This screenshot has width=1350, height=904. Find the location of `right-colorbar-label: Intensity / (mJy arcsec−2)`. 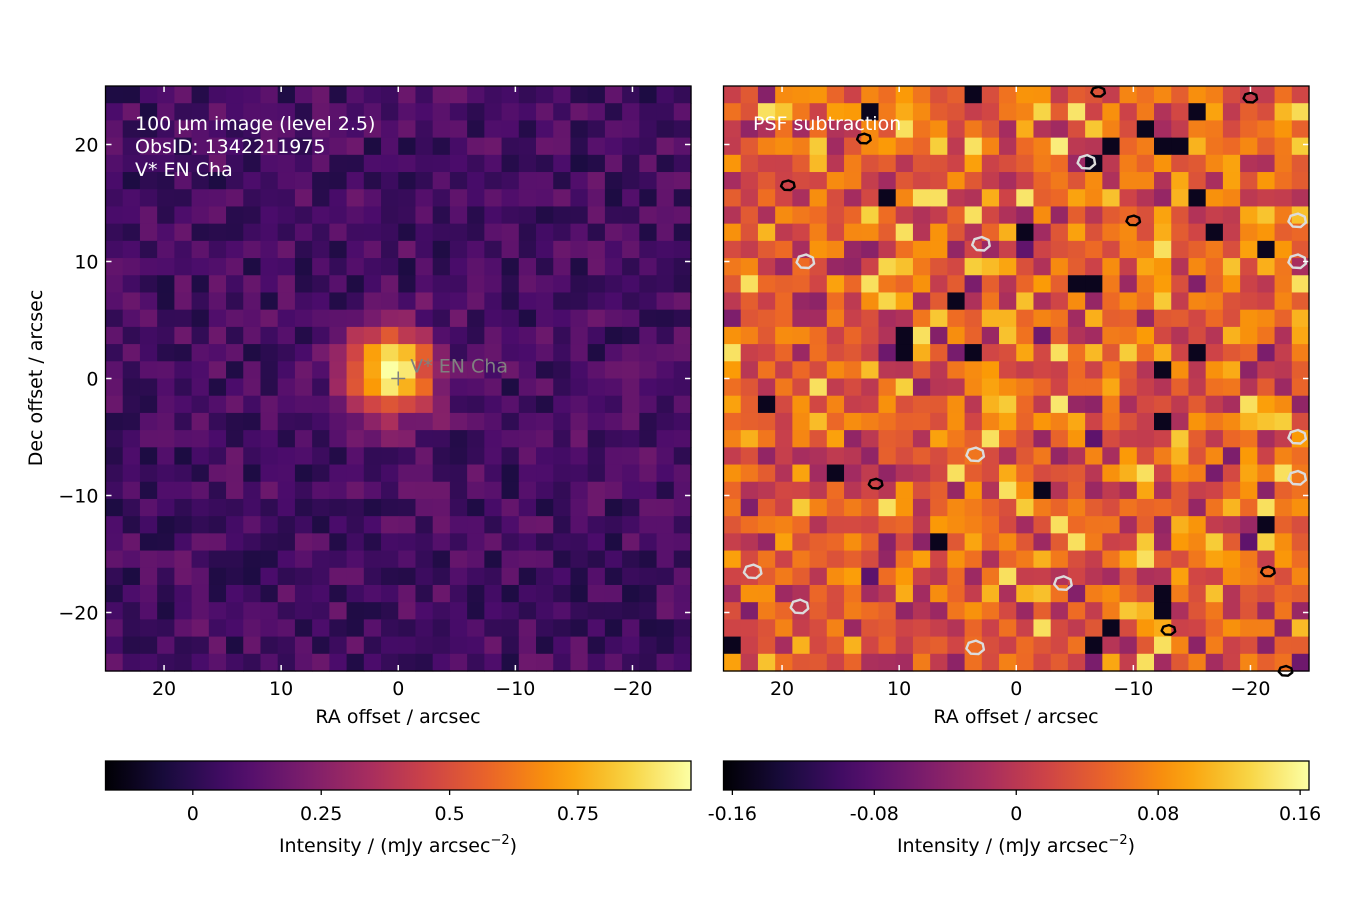

right-colorbar-label: Intensity / (mJy arcsec−2) is located at coordinates (1016, 845).